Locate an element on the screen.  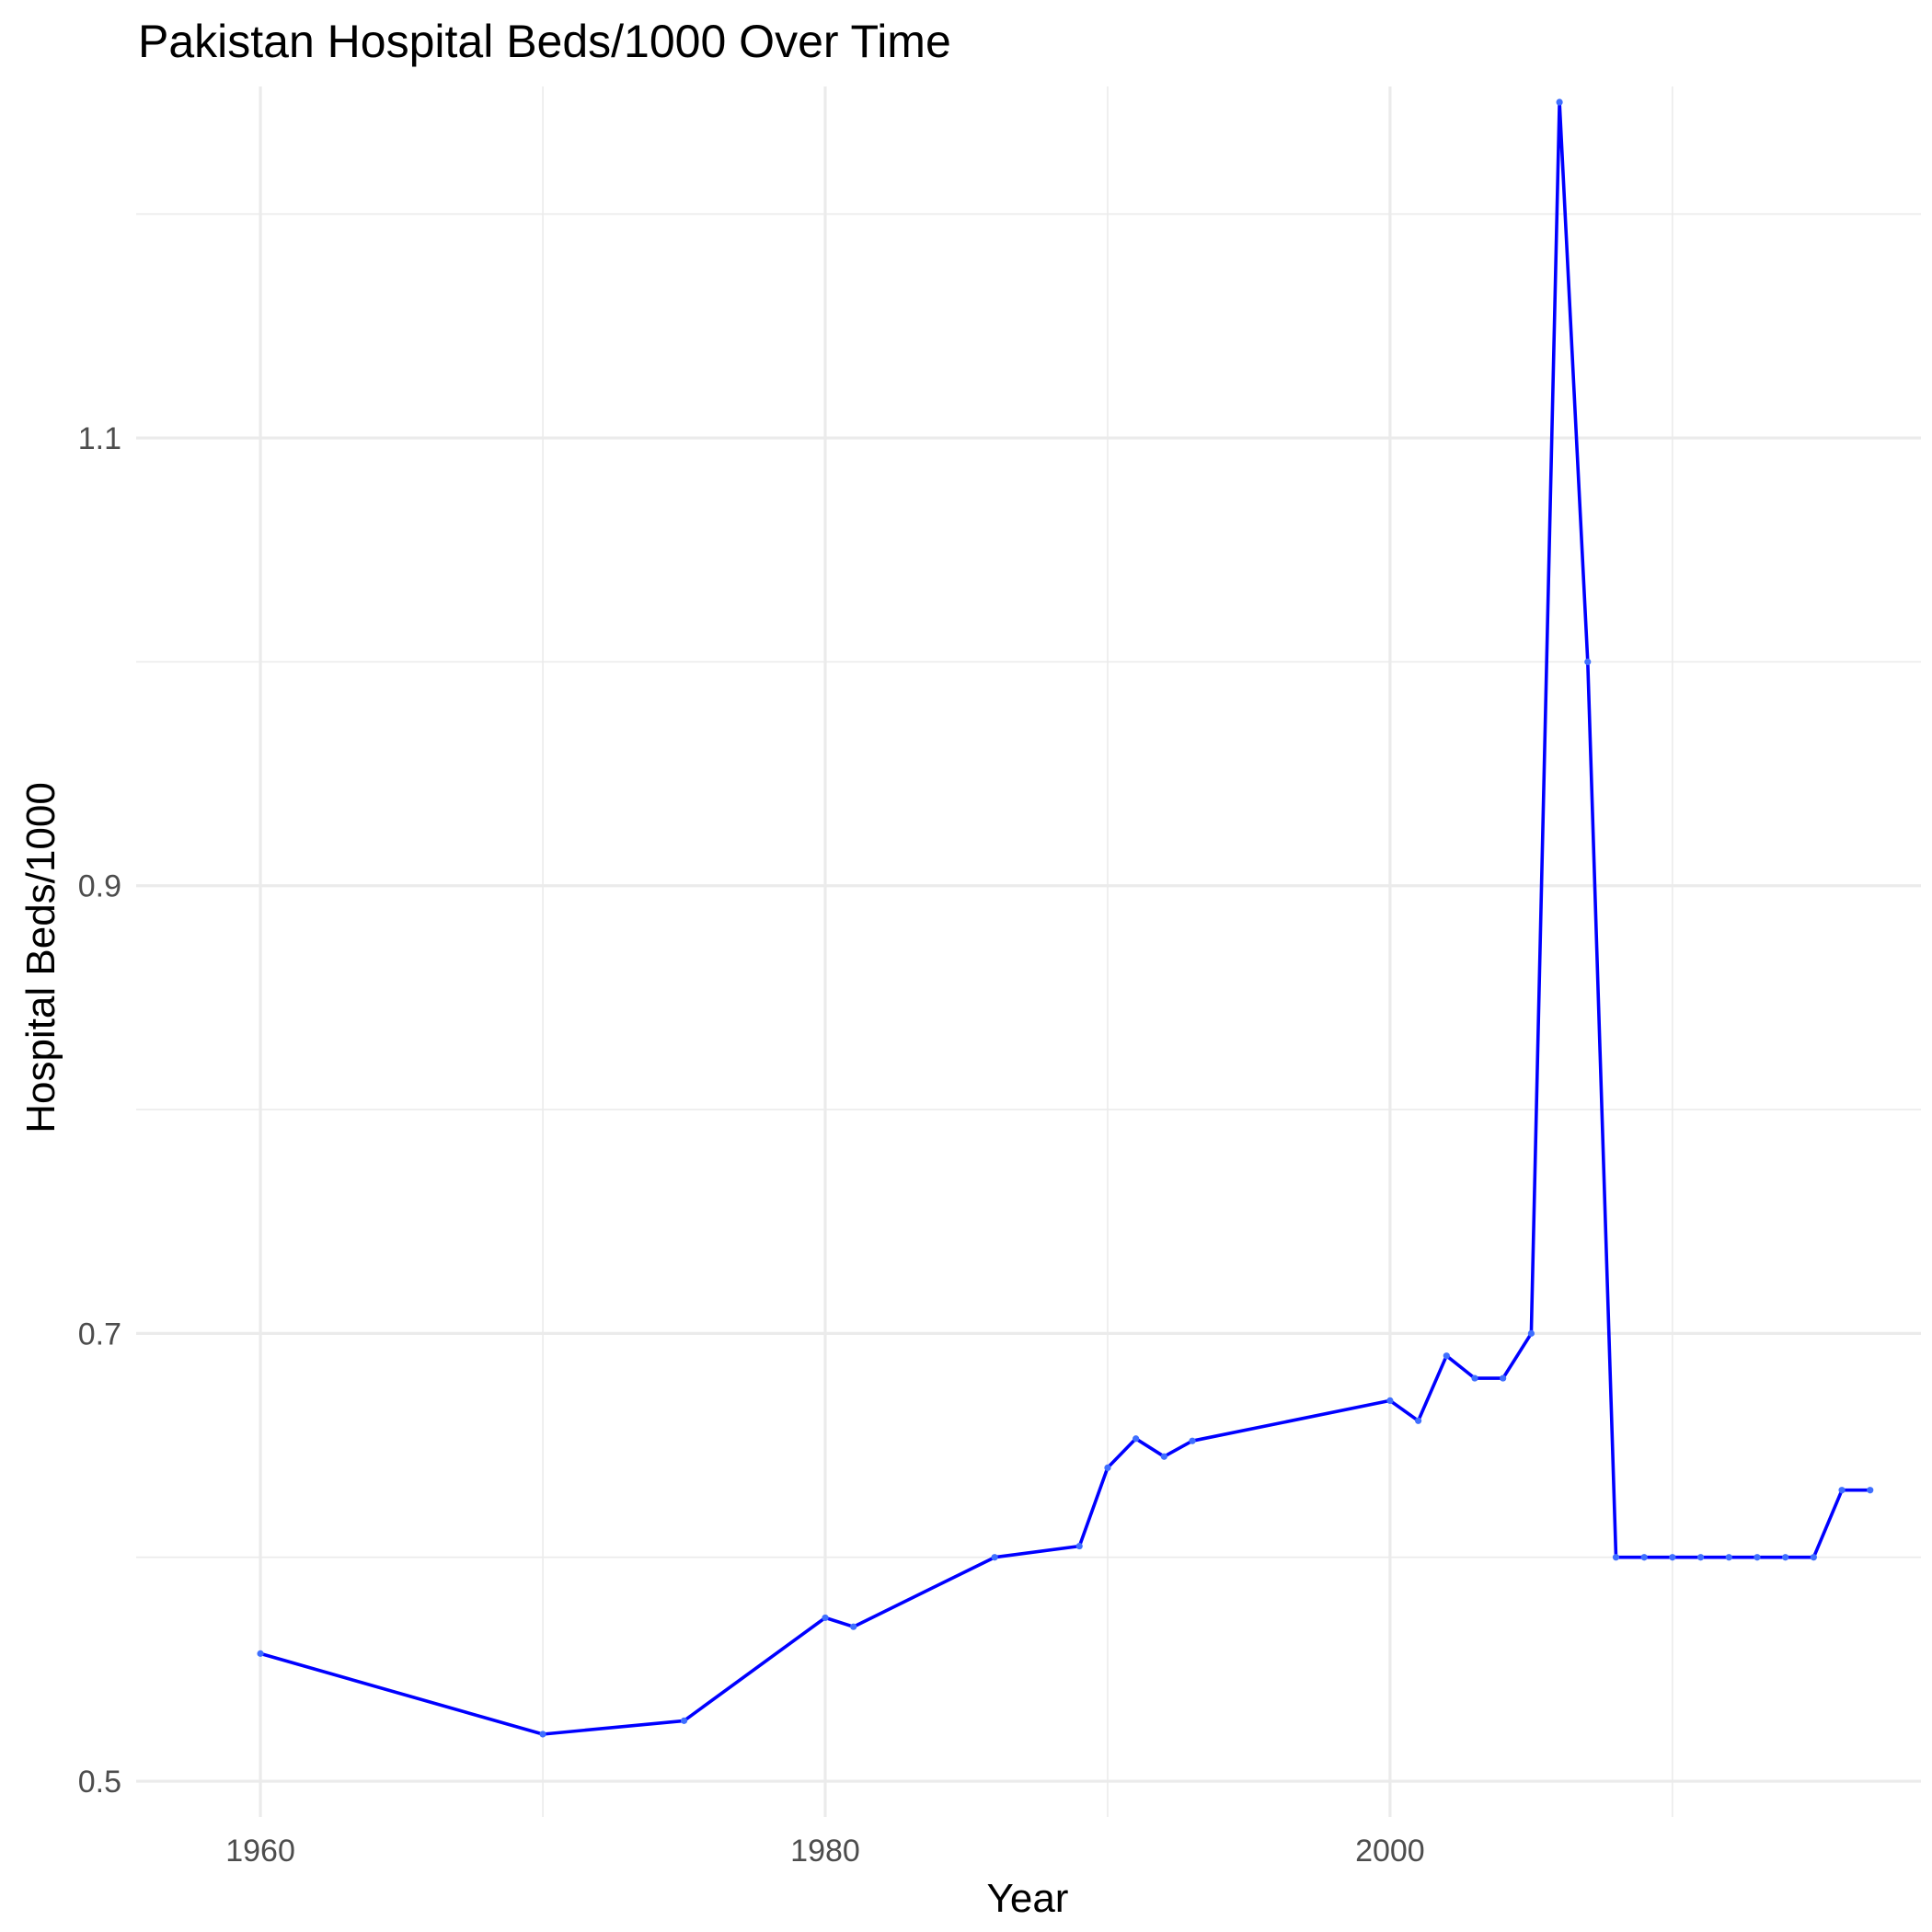
x-tick-label: 1980 is located at coordinates (825, 1851).